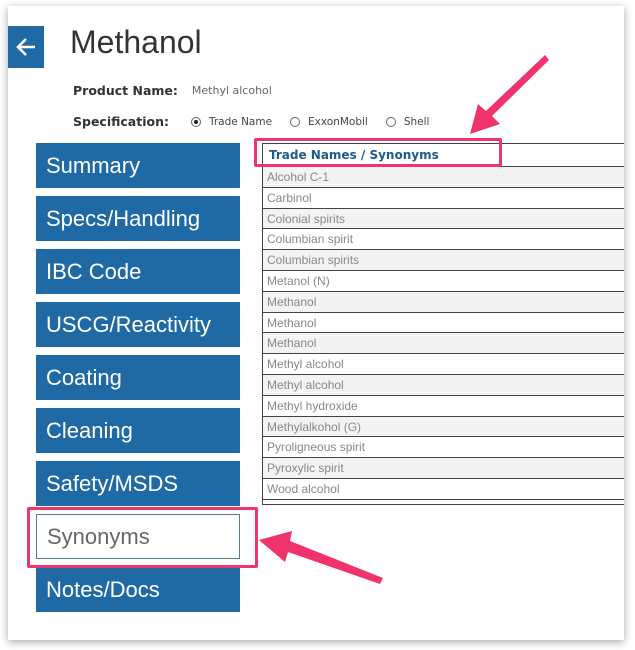 The width and height of the screenshot is (635, 650). What do you see at coordinates (138, 589) in the screenshot?
I see `sidebar-item-notes-docs: Notes/Docs` at bounding box center [138, 589].